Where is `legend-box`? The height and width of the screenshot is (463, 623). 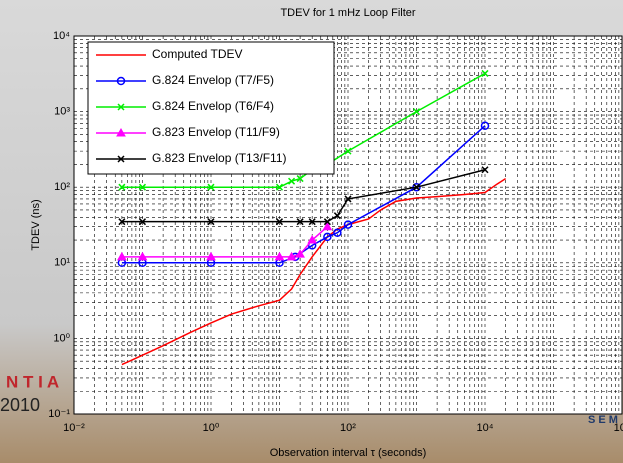
legend-box is located at coordinates (211, 108).